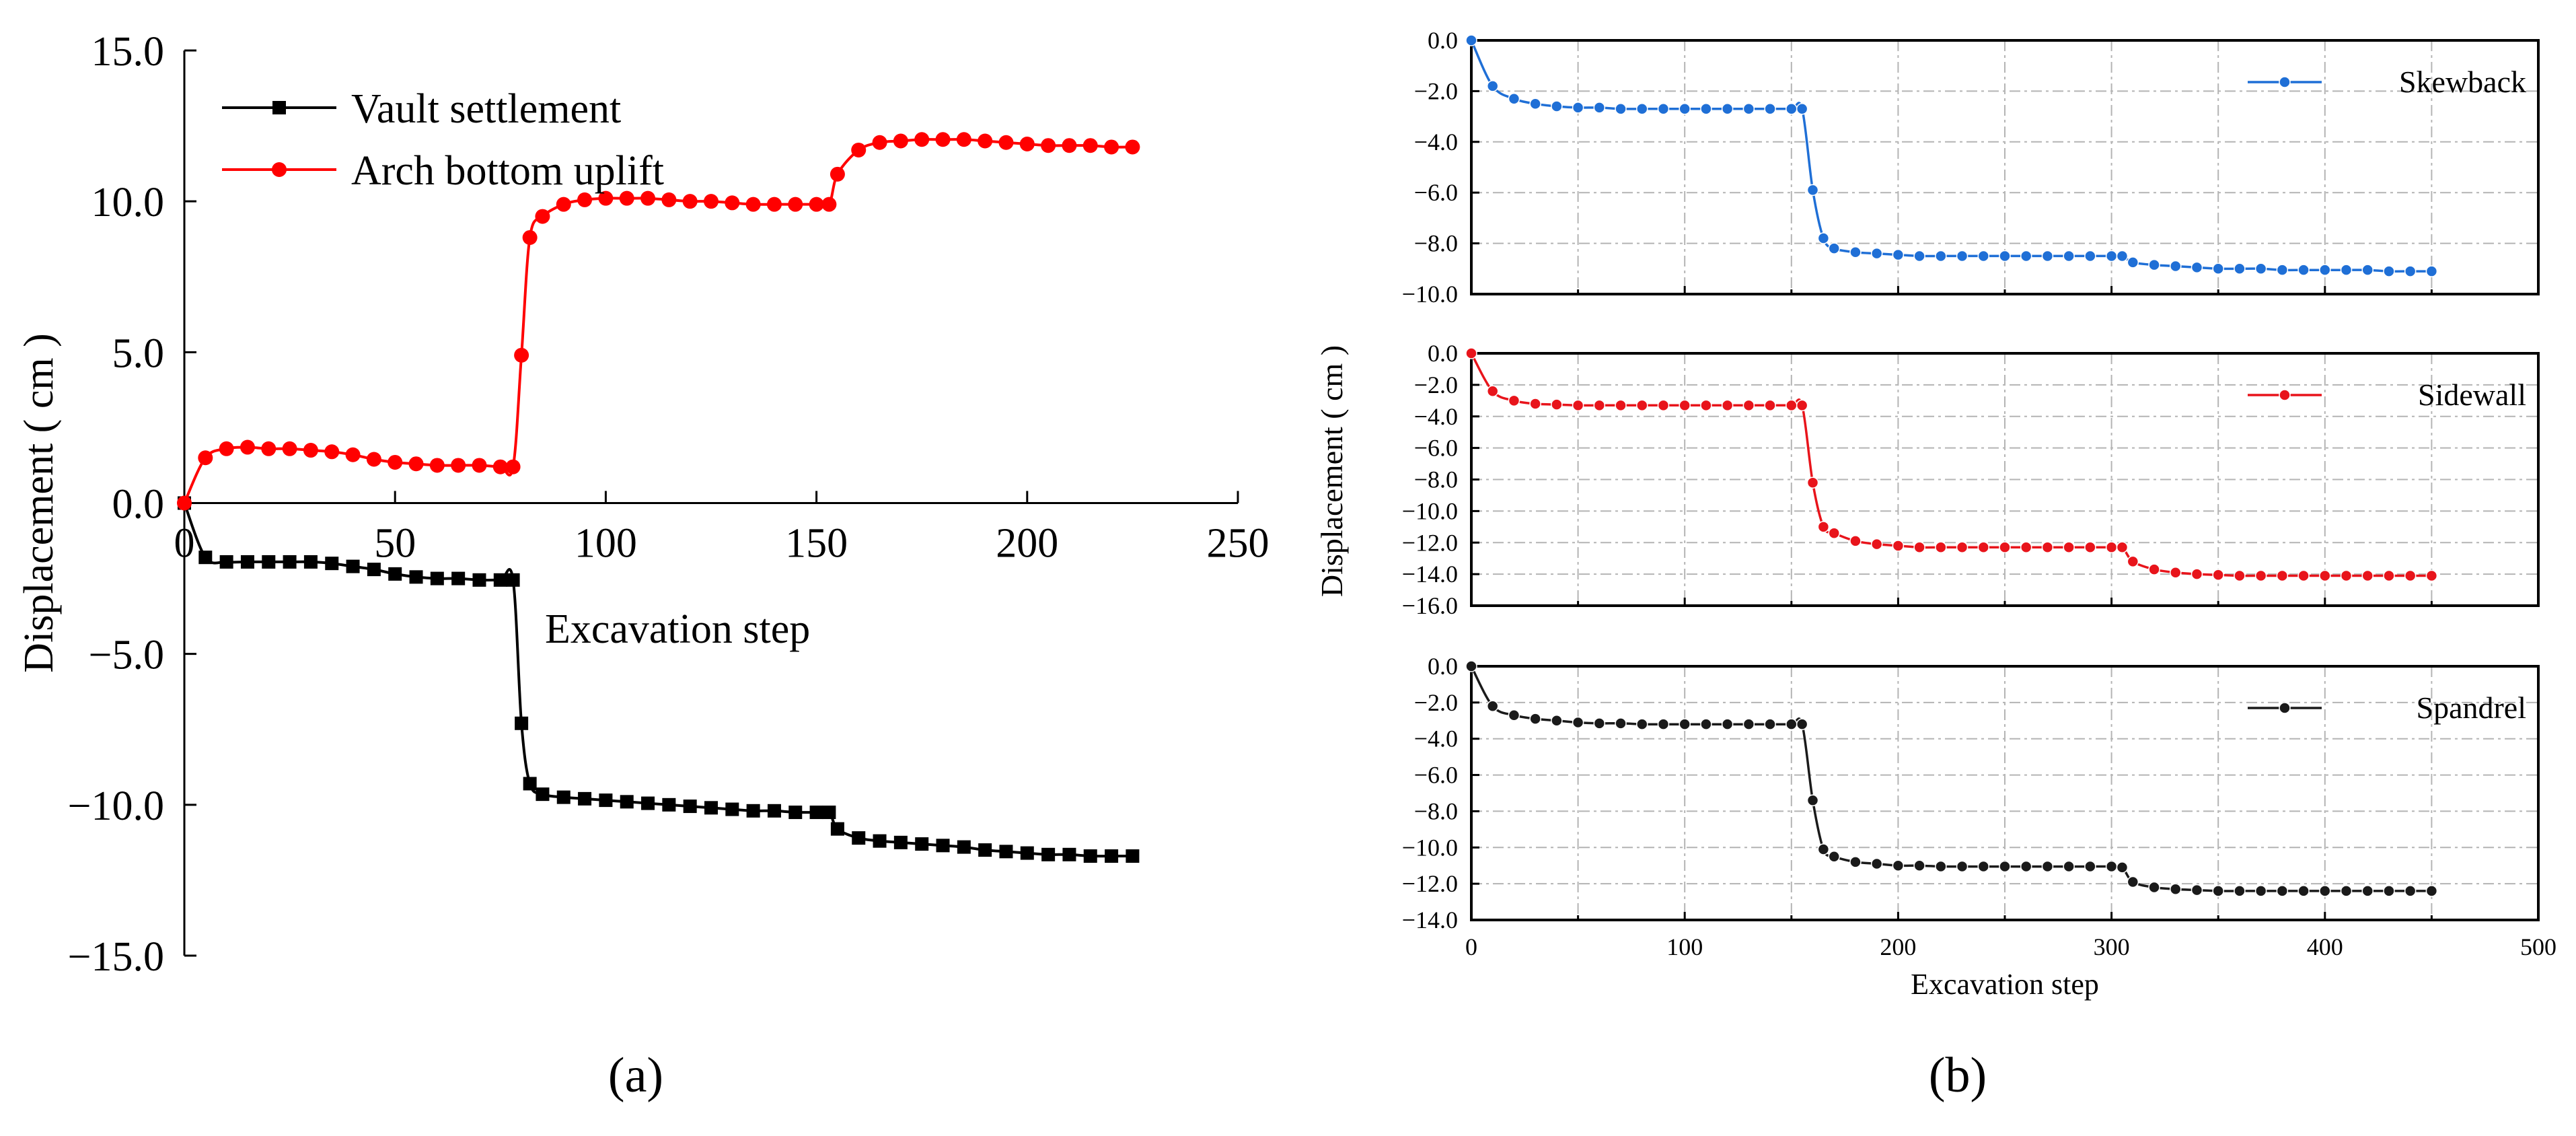 This screenshot has height=1136, width=2576. Describe the element at coordinates (1951, 156) in the screenshot. I see `series-line-skewback` at that location.